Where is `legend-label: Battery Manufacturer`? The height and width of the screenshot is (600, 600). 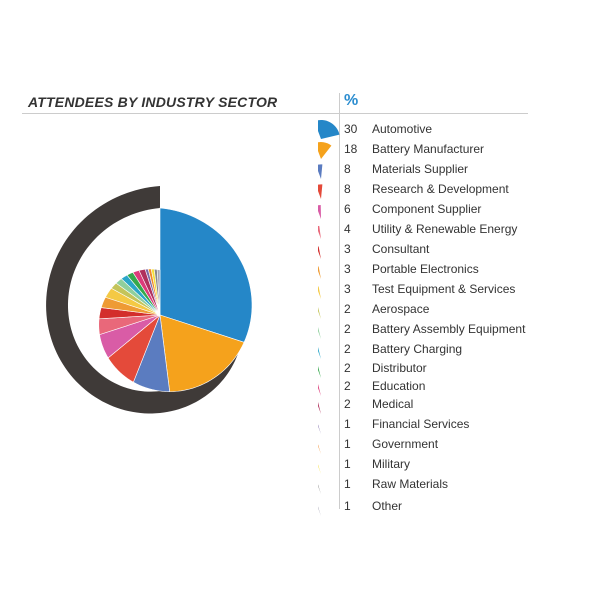
legend-label: Battery Manufacturer is located at coordinates (428, 149).